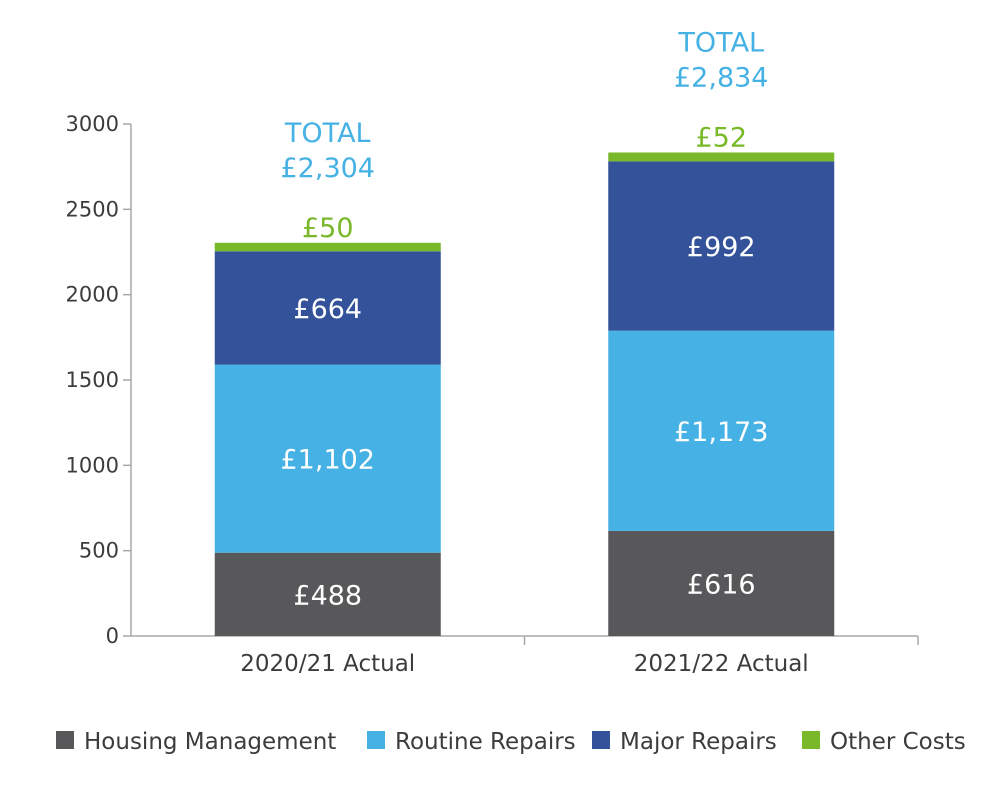 The image size is (1000, 792). Describe the element at coordinates (99, 551) in the screenshot. I see `y-tick-label: 500` at that location.